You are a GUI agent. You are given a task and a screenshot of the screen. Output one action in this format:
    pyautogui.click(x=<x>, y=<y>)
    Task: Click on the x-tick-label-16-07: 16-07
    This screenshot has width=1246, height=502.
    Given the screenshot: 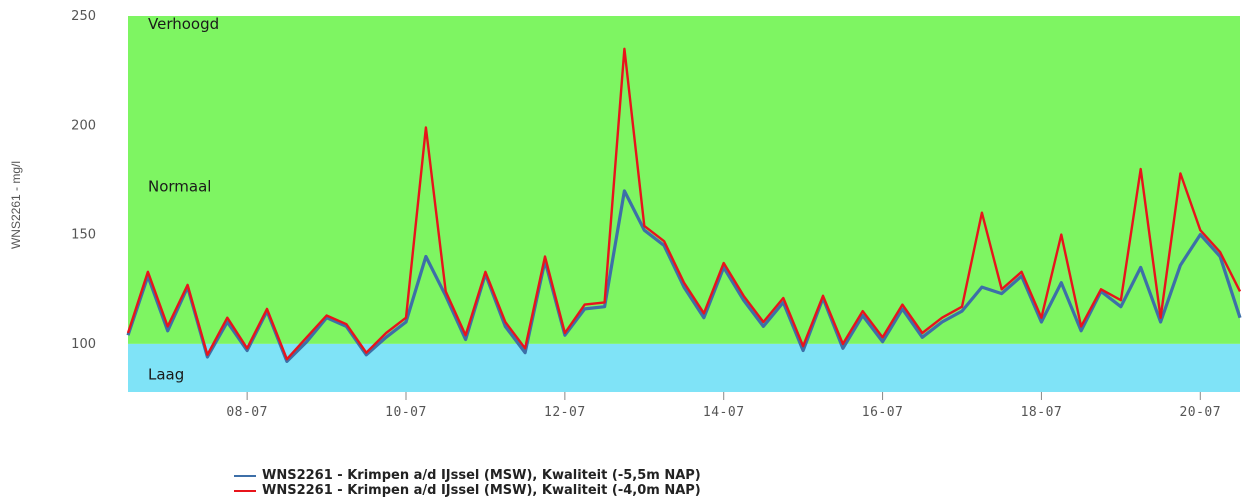 What is the action you would take?
    pyautogui.click(x=883, y=412)
    